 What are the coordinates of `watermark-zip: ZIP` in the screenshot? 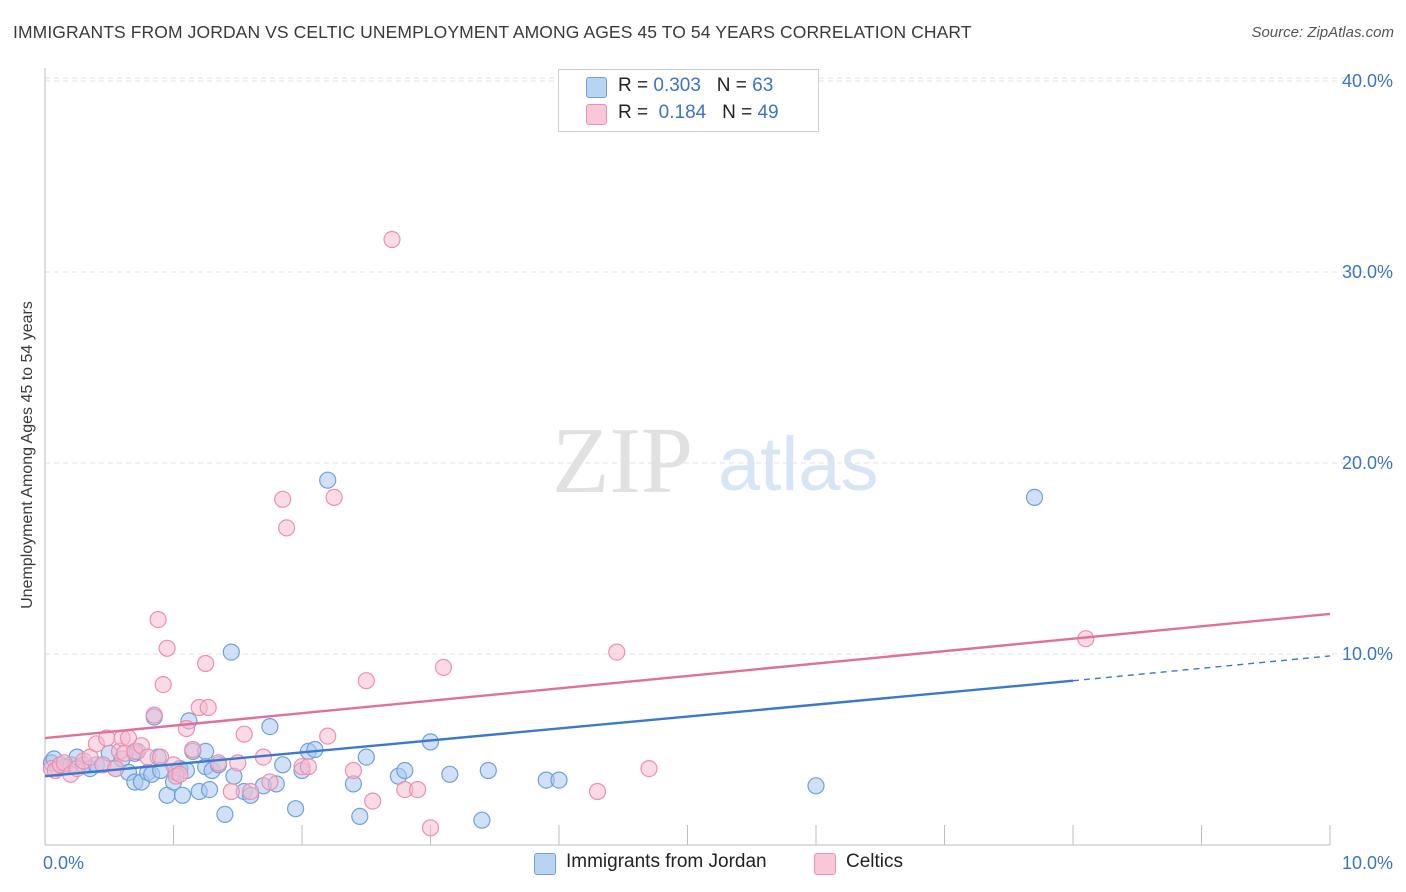 It's located at (622, 461).